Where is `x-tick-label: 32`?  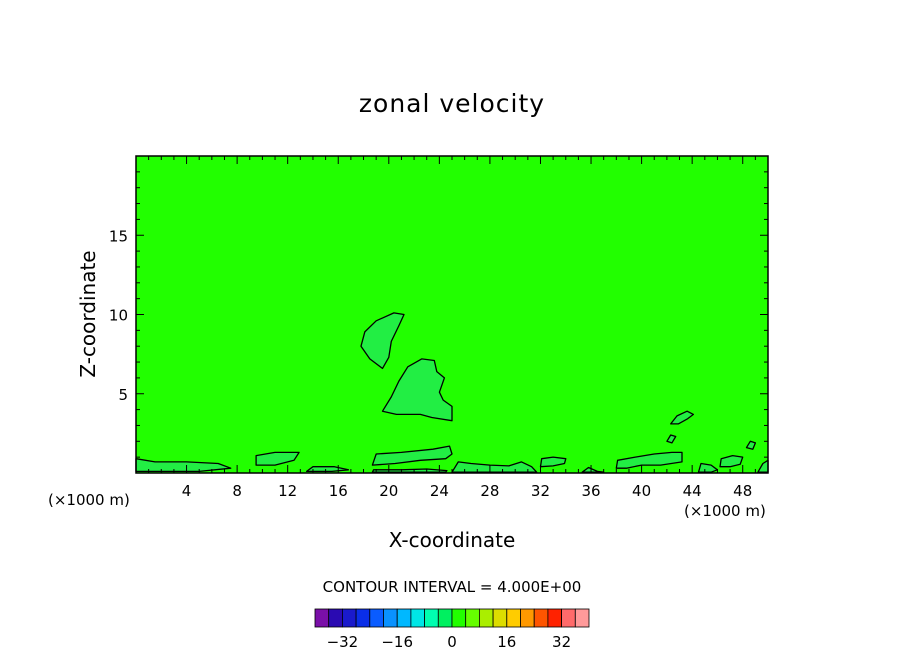
x-tick-label: 32 is located at coordinates (540, 491).